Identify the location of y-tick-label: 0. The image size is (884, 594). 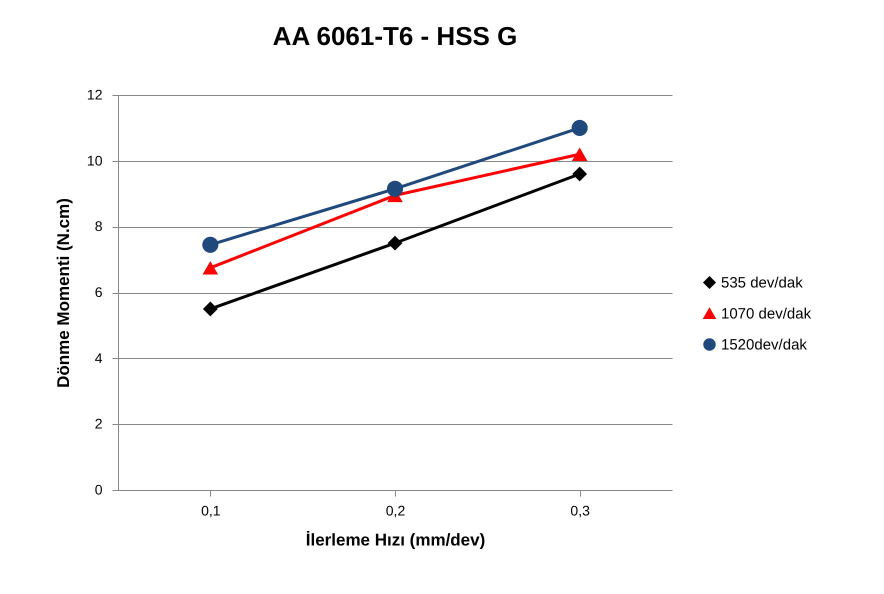
(98, 490).